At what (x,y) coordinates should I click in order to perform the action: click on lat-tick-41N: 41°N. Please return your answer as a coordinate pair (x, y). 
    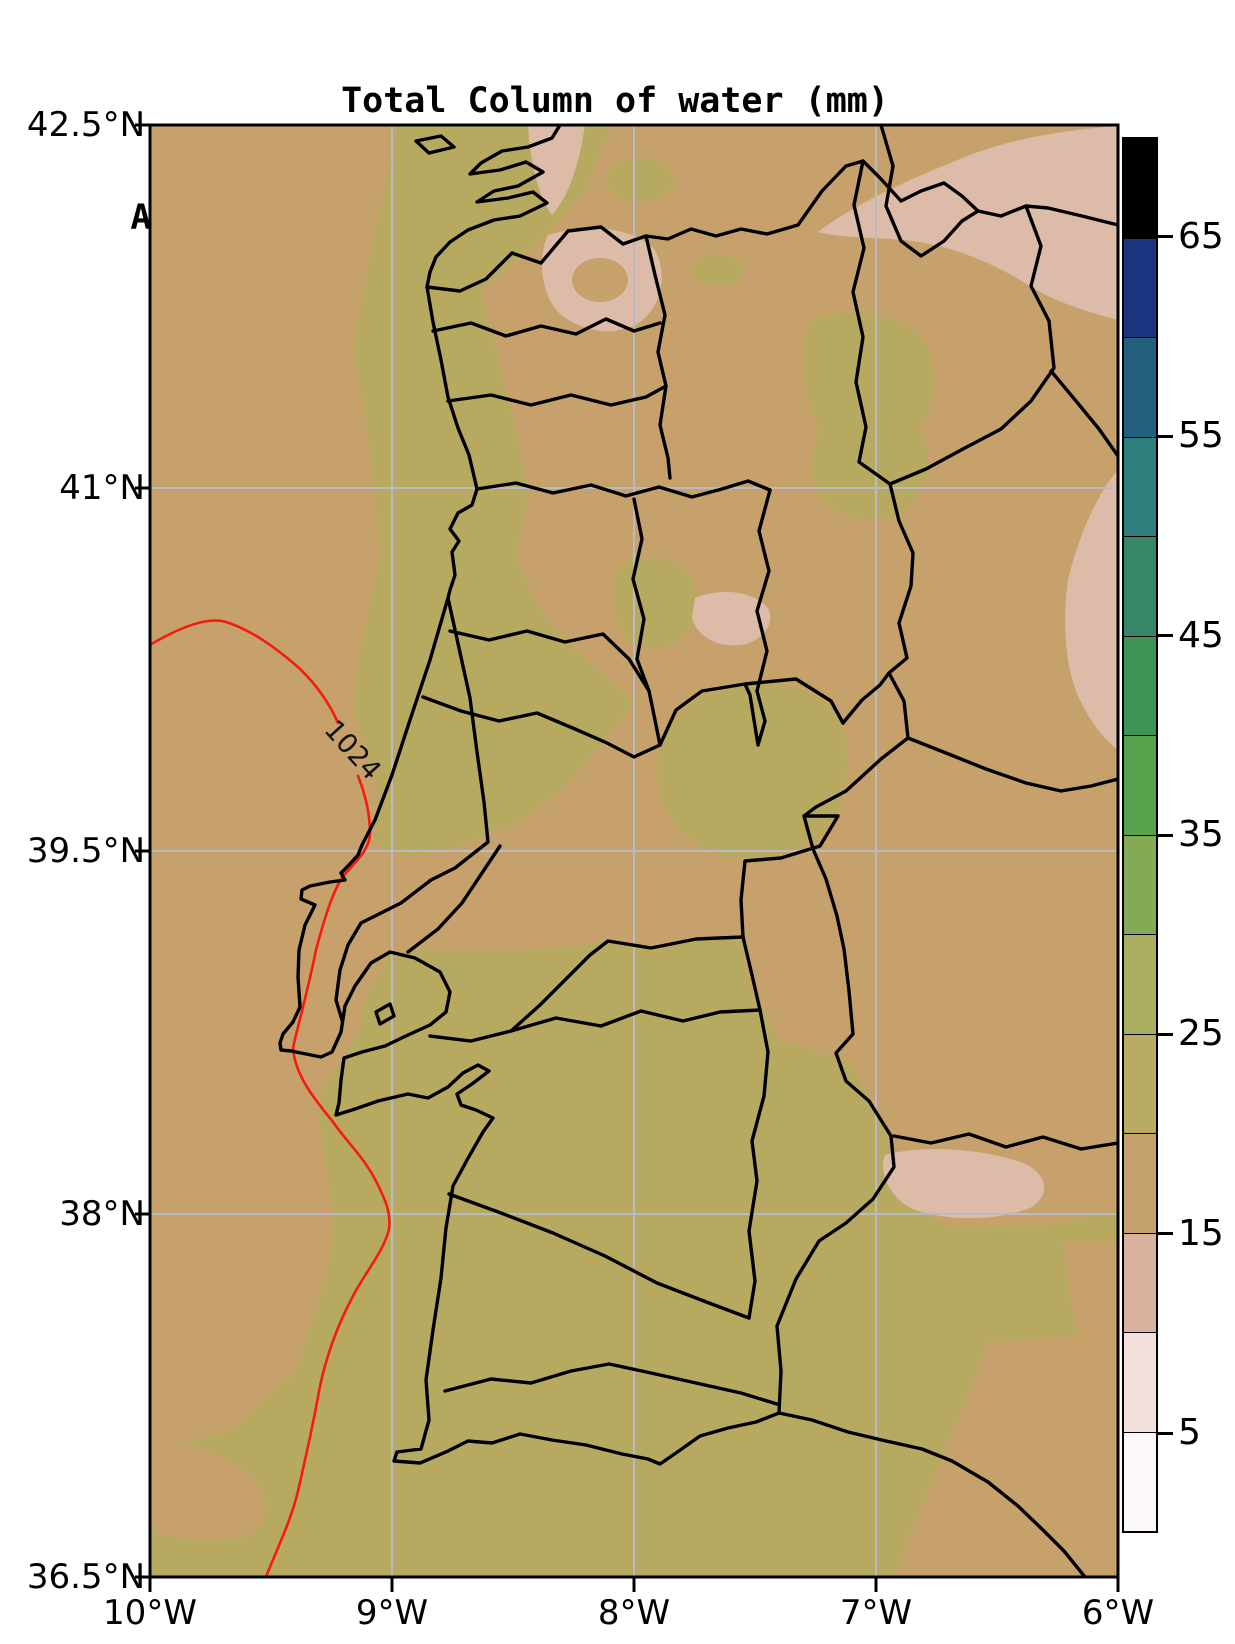
    Looking at the image, I should click on (102, 488).